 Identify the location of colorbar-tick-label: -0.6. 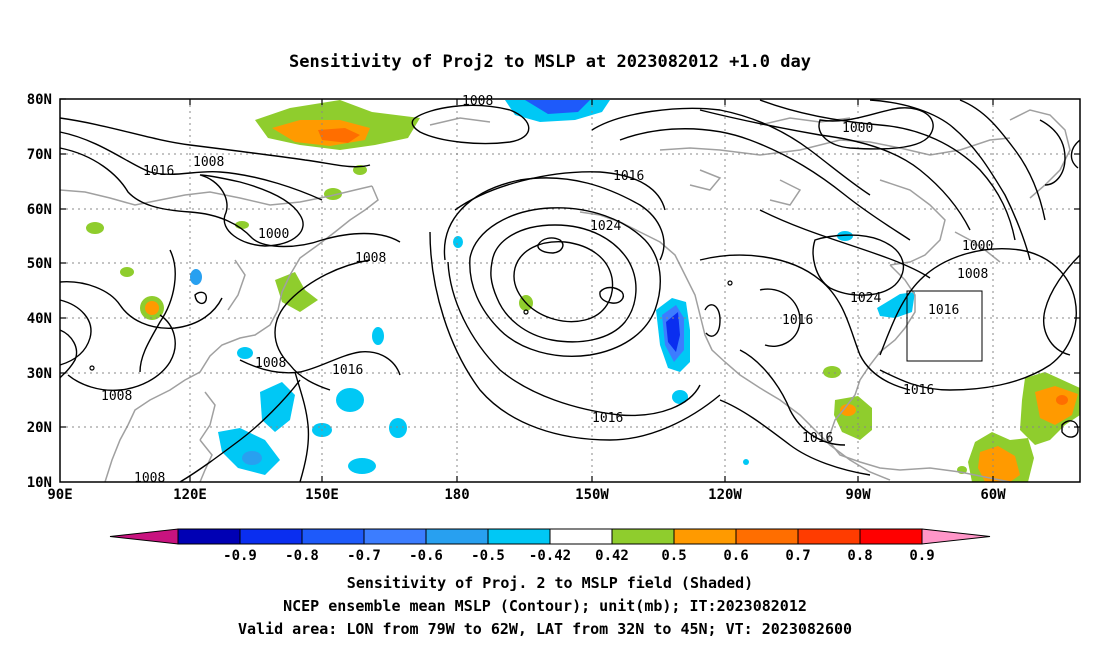
(426, 556).